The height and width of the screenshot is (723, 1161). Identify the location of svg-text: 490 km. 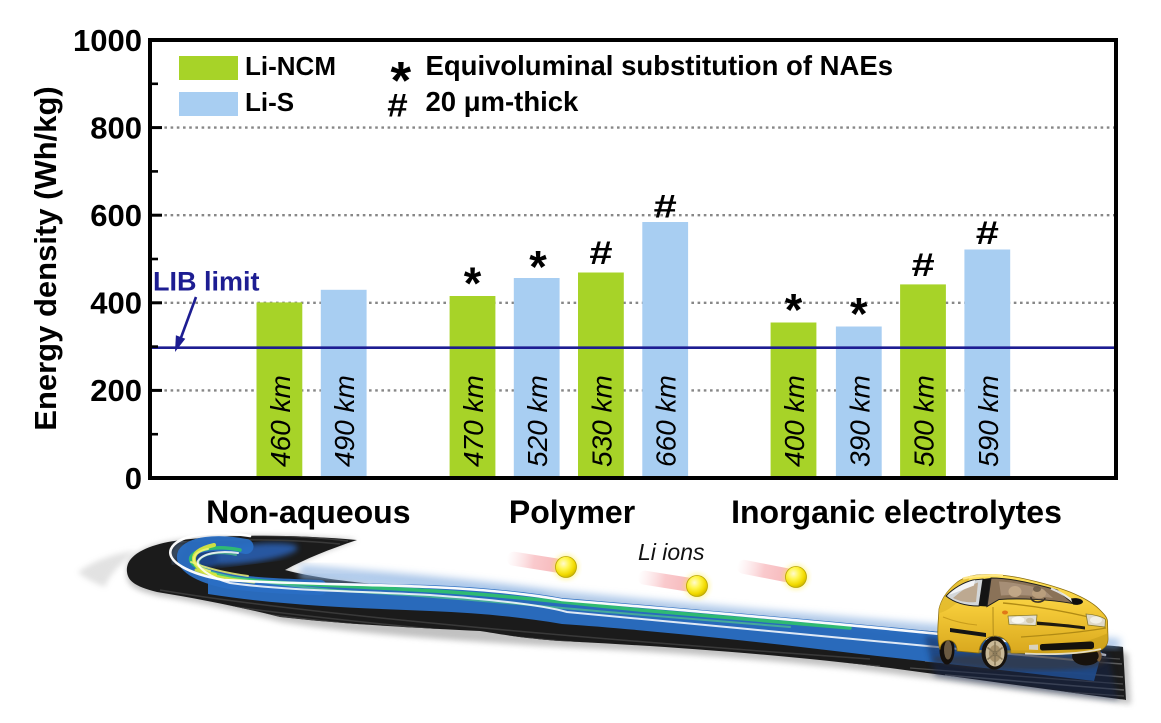
(344, 421).